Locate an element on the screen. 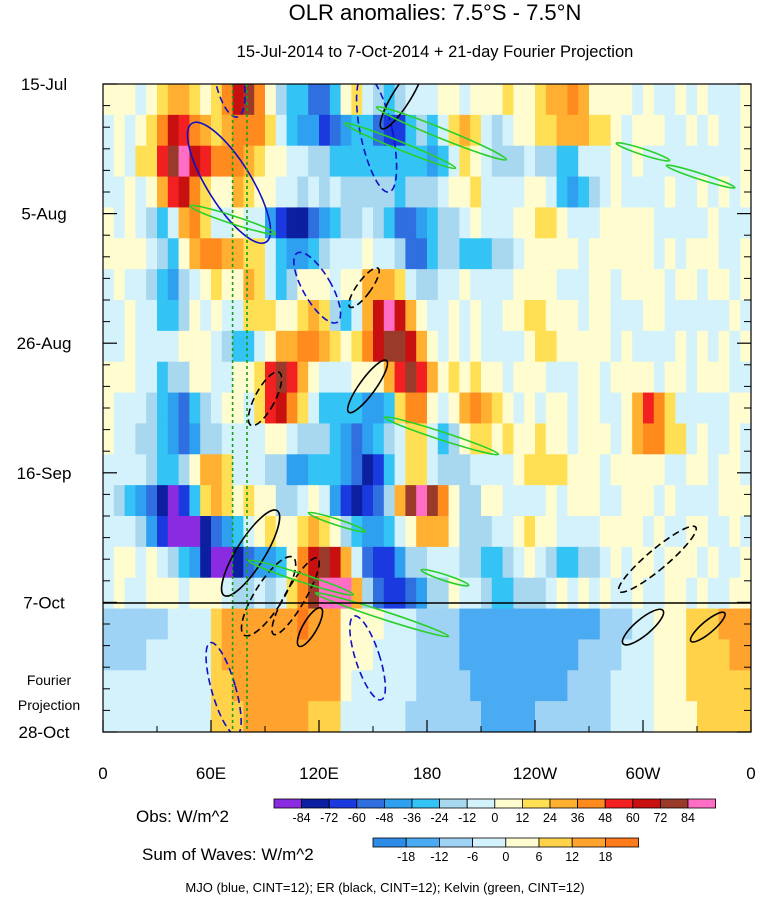 Image resolution: width=770 pixels, height=899 pixels. x-tick-label: 60E is located at coordinates (211, 773).